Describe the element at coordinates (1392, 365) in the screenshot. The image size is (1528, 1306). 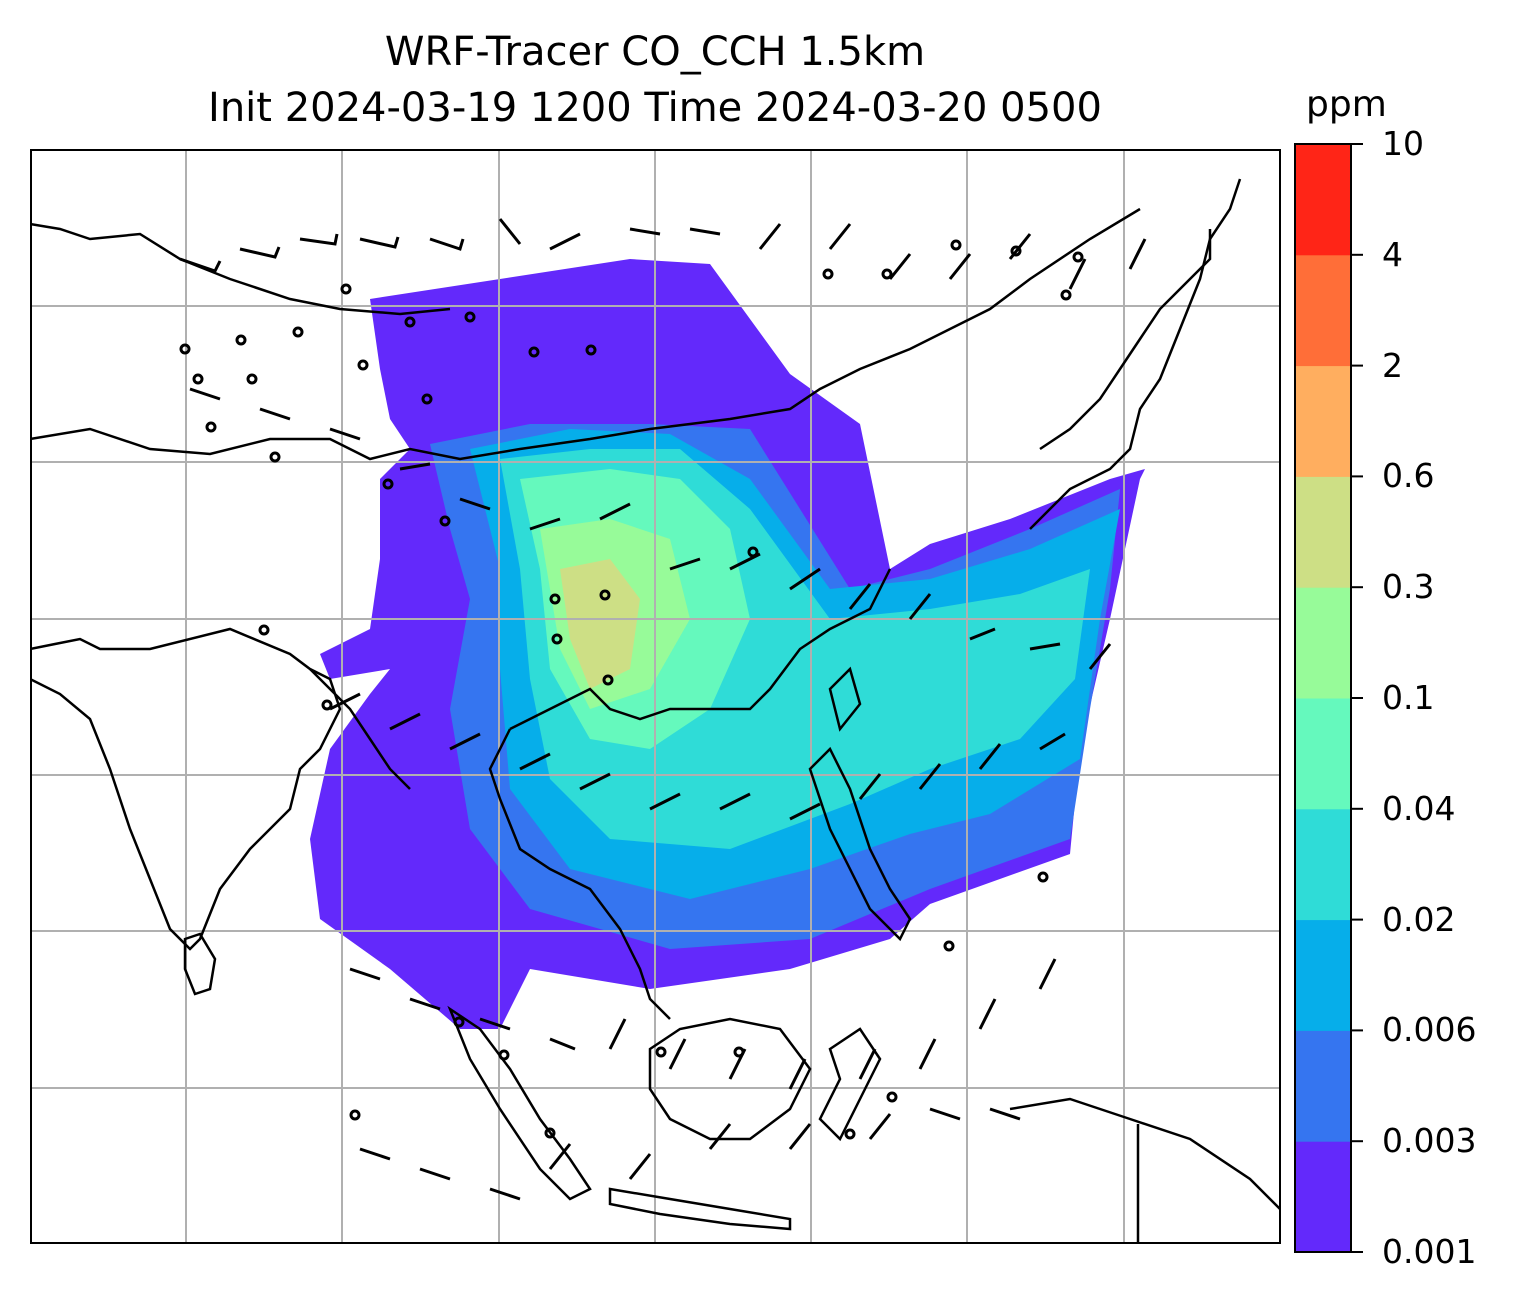
I see `colorbar-tick-label: 2` at that location.